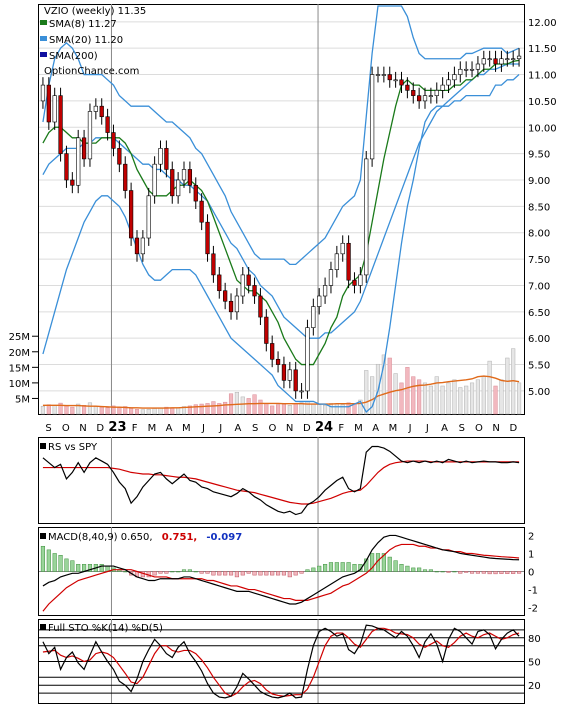  What do you see at coordinates (19, 353) in the screenshot?
I see `volume-tick-label: 20M` at bounding box center [19, 353].